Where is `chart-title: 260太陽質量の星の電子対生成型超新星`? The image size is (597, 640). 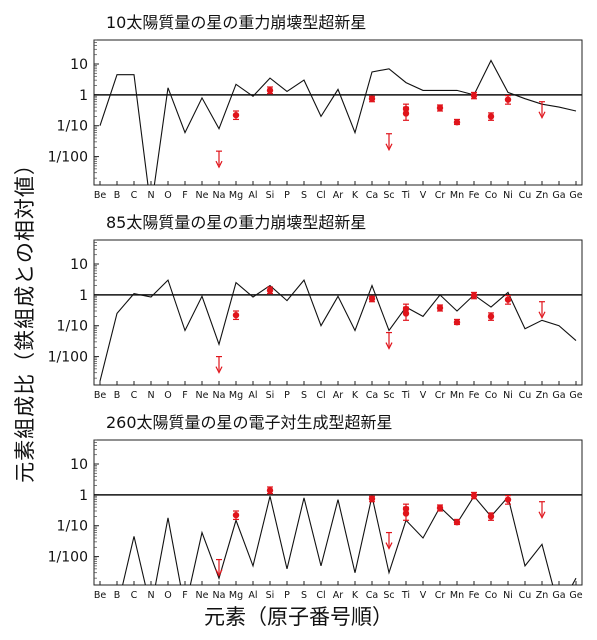 chart-title: 260太陽質量の星の電子対生成型超新星 is located at coordinates (249, 422).